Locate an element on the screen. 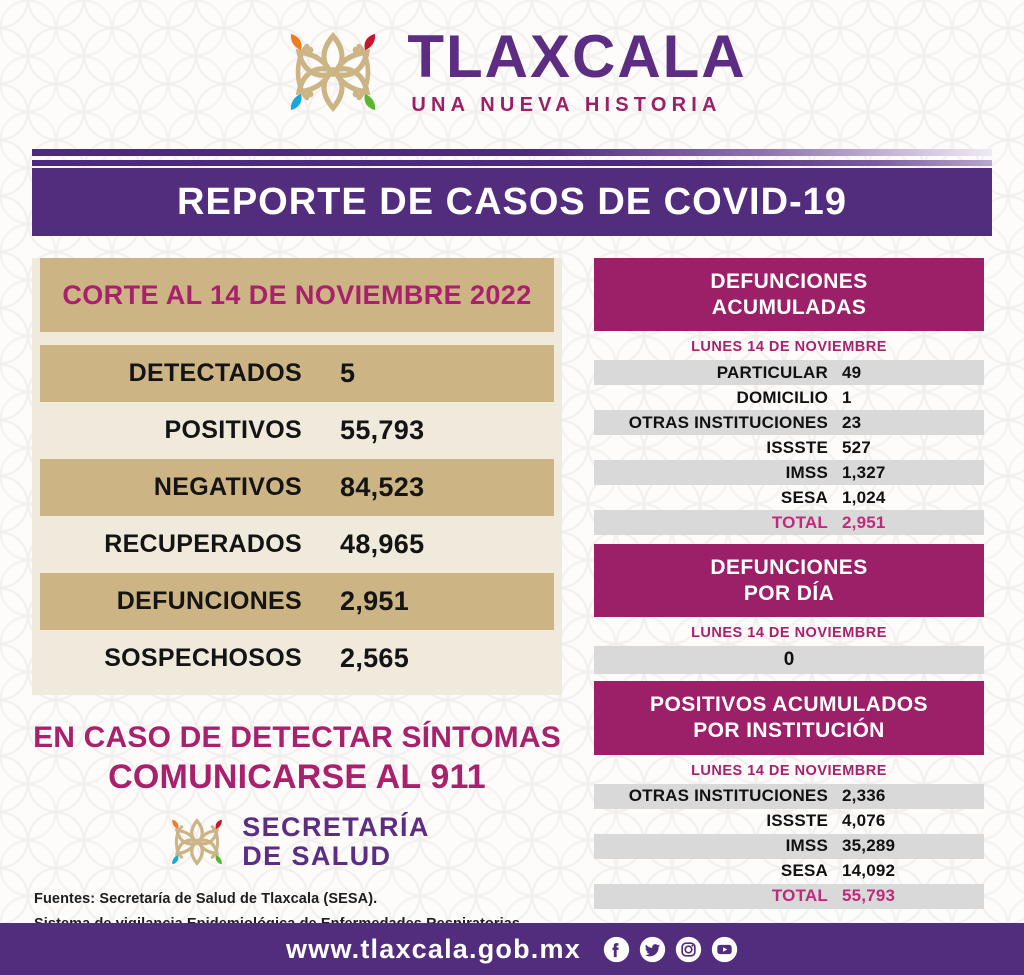 The height and width of the screenshot is (975, 1024). cta-line-2: COMUNICARSE AL 911 is located at coordinates (297, 777).